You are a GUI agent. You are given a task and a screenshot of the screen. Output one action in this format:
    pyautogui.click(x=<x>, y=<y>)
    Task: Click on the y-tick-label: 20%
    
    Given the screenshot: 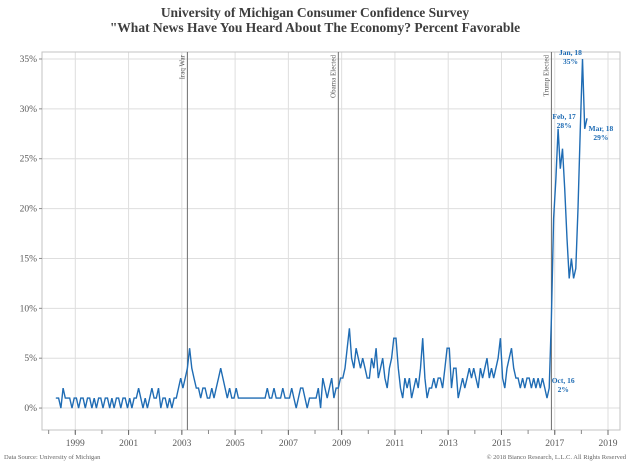 What is the action you would take?
    pyautogui.click(x=29, y=210)
    